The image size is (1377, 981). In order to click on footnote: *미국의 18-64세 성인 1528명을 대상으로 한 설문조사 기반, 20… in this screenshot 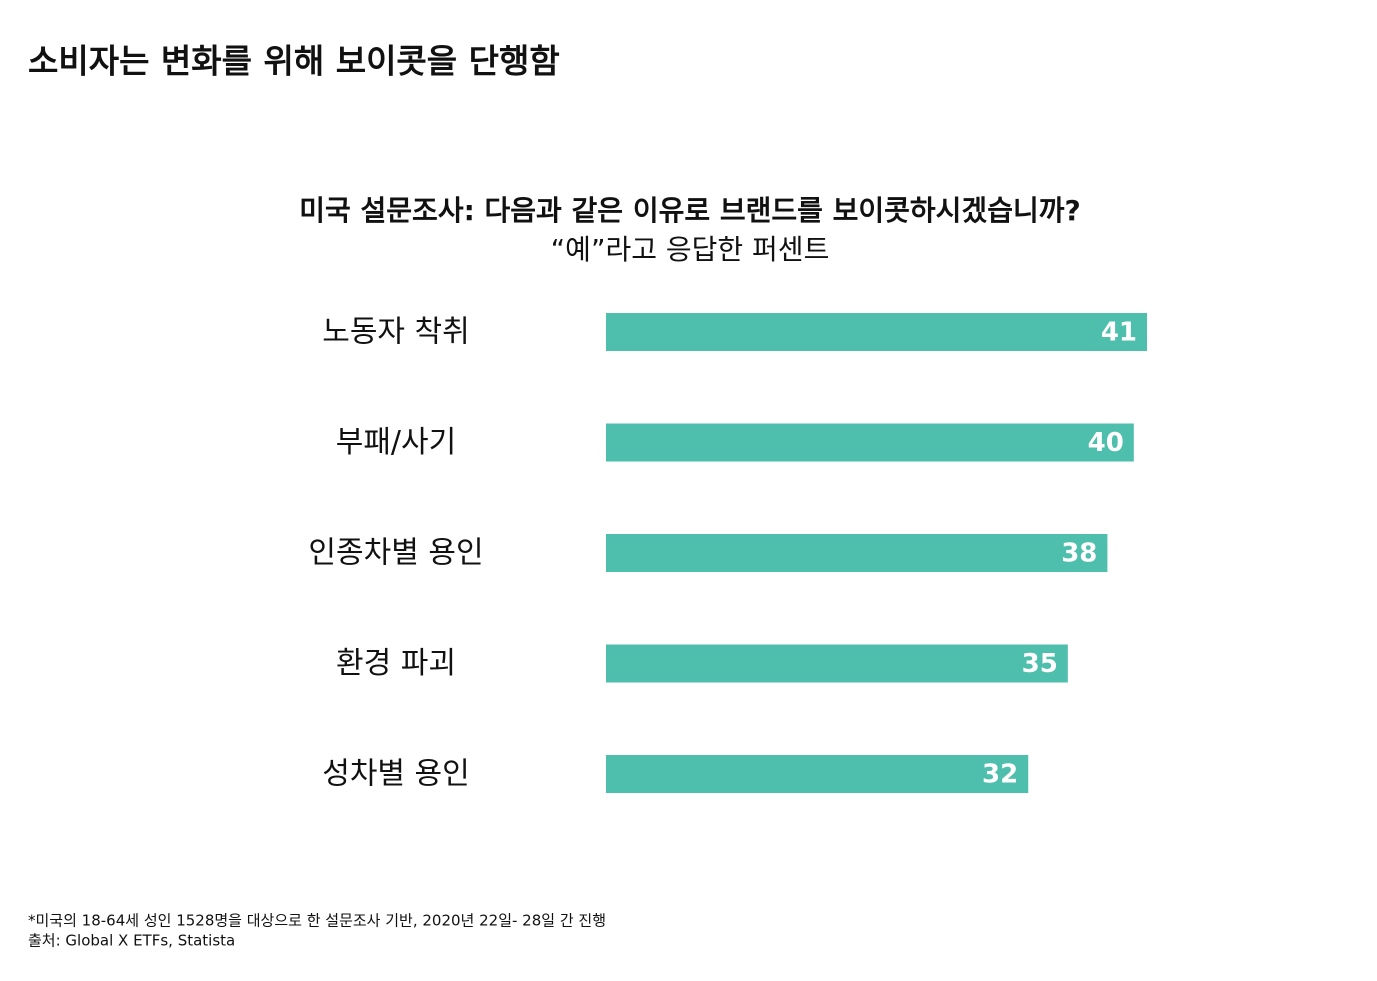, I will do `click(317, 921)`.